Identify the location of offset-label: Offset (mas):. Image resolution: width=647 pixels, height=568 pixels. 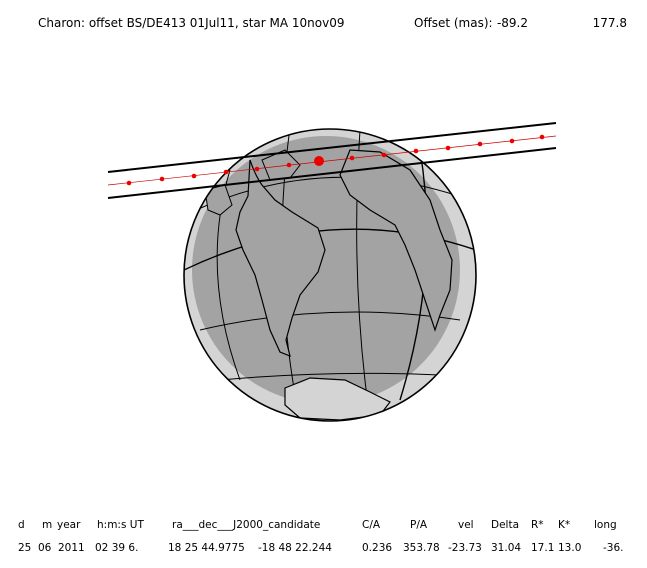
(453, 23).